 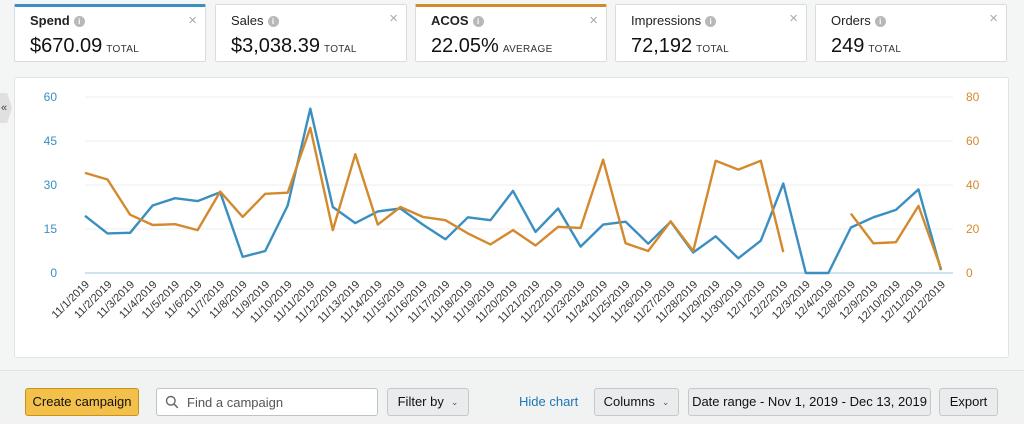 I want to click on create-campaign-button: Create campaign, so click(x=82, y=402).